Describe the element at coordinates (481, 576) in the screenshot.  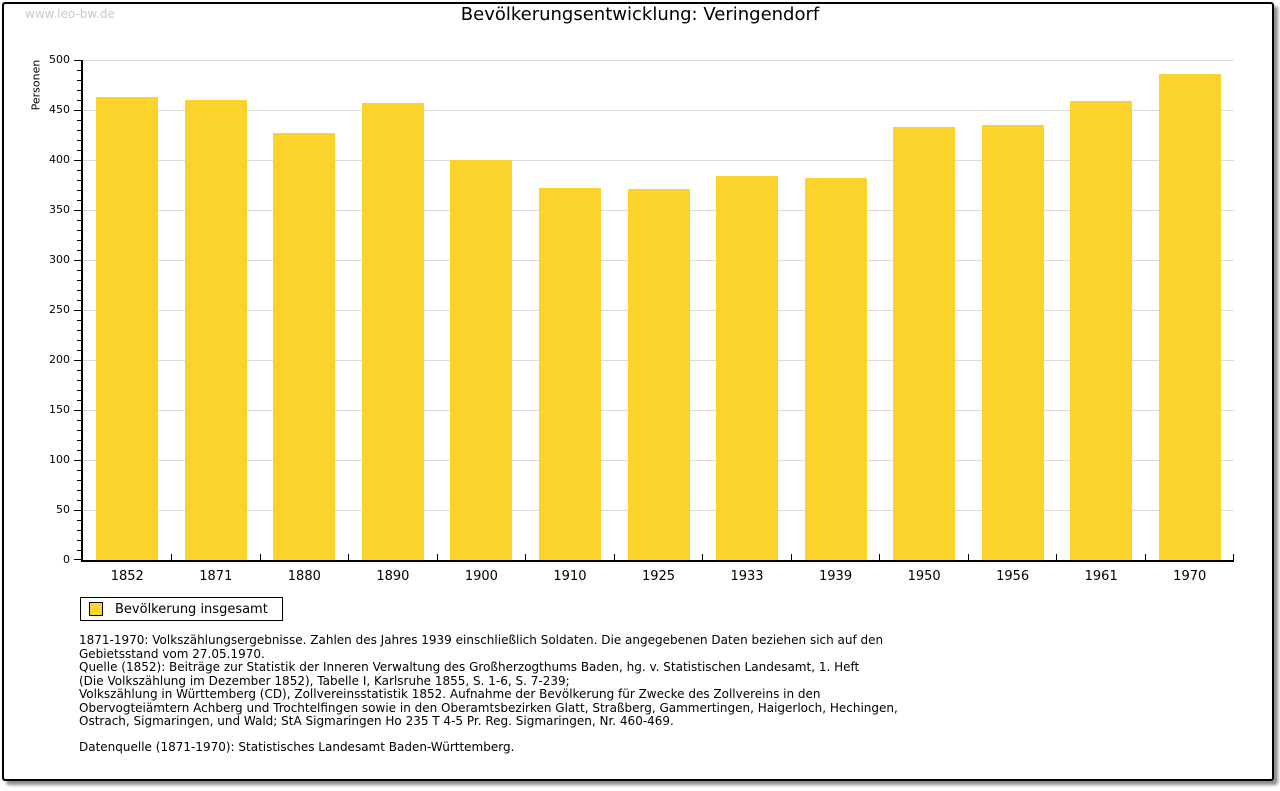
I see `x-tick-label-1900: 1900` at that location.